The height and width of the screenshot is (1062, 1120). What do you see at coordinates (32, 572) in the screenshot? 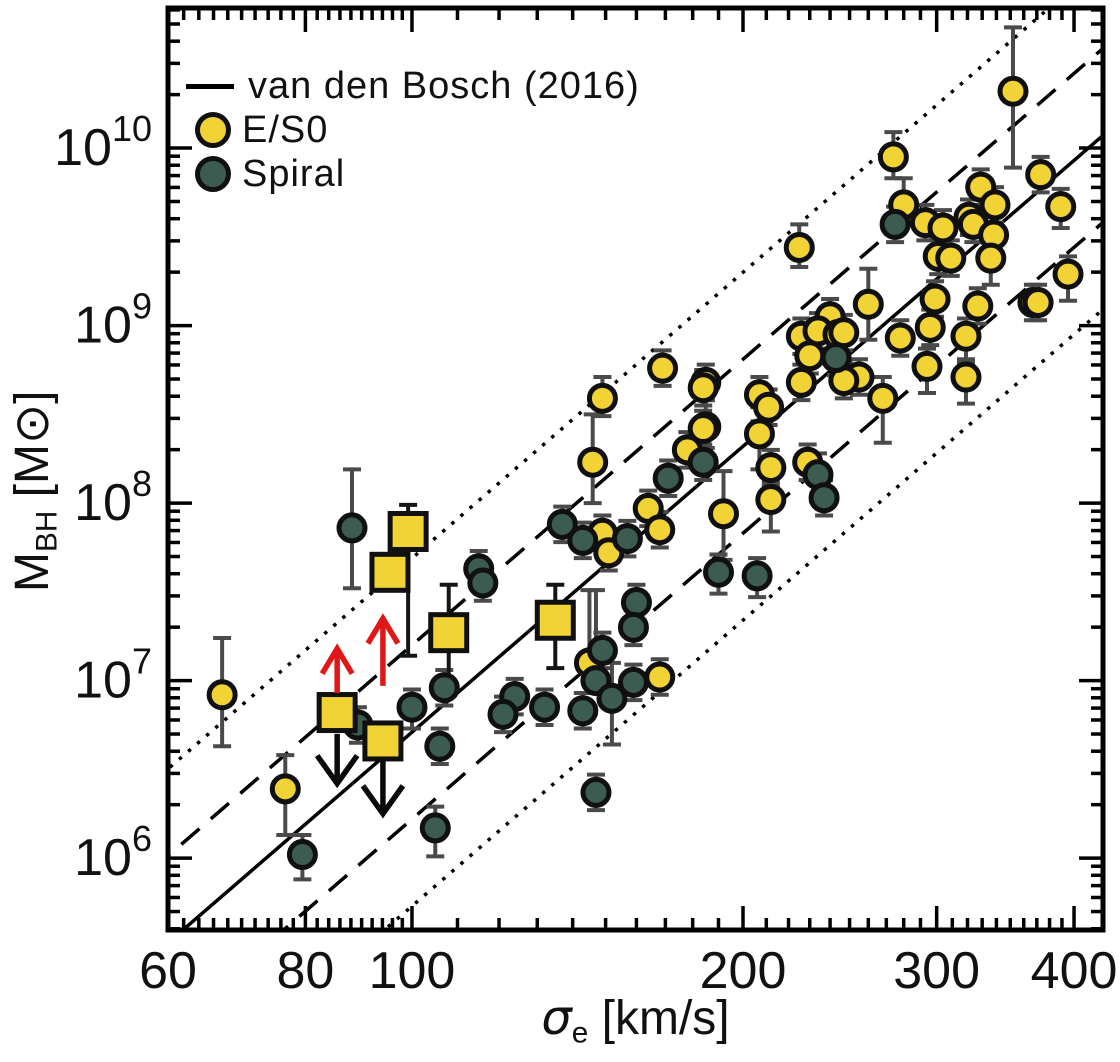
I see `mass-symbol: M` at bounding box center [32, 572].